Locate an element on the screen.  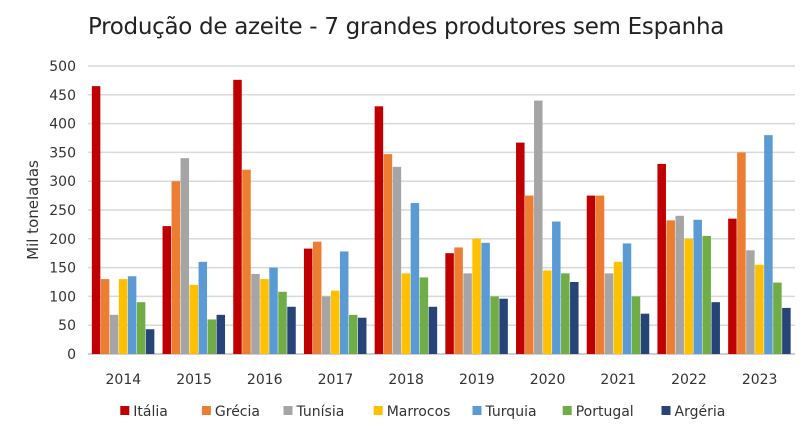
legend-swatch-itália is located at coordinates (125, 410).